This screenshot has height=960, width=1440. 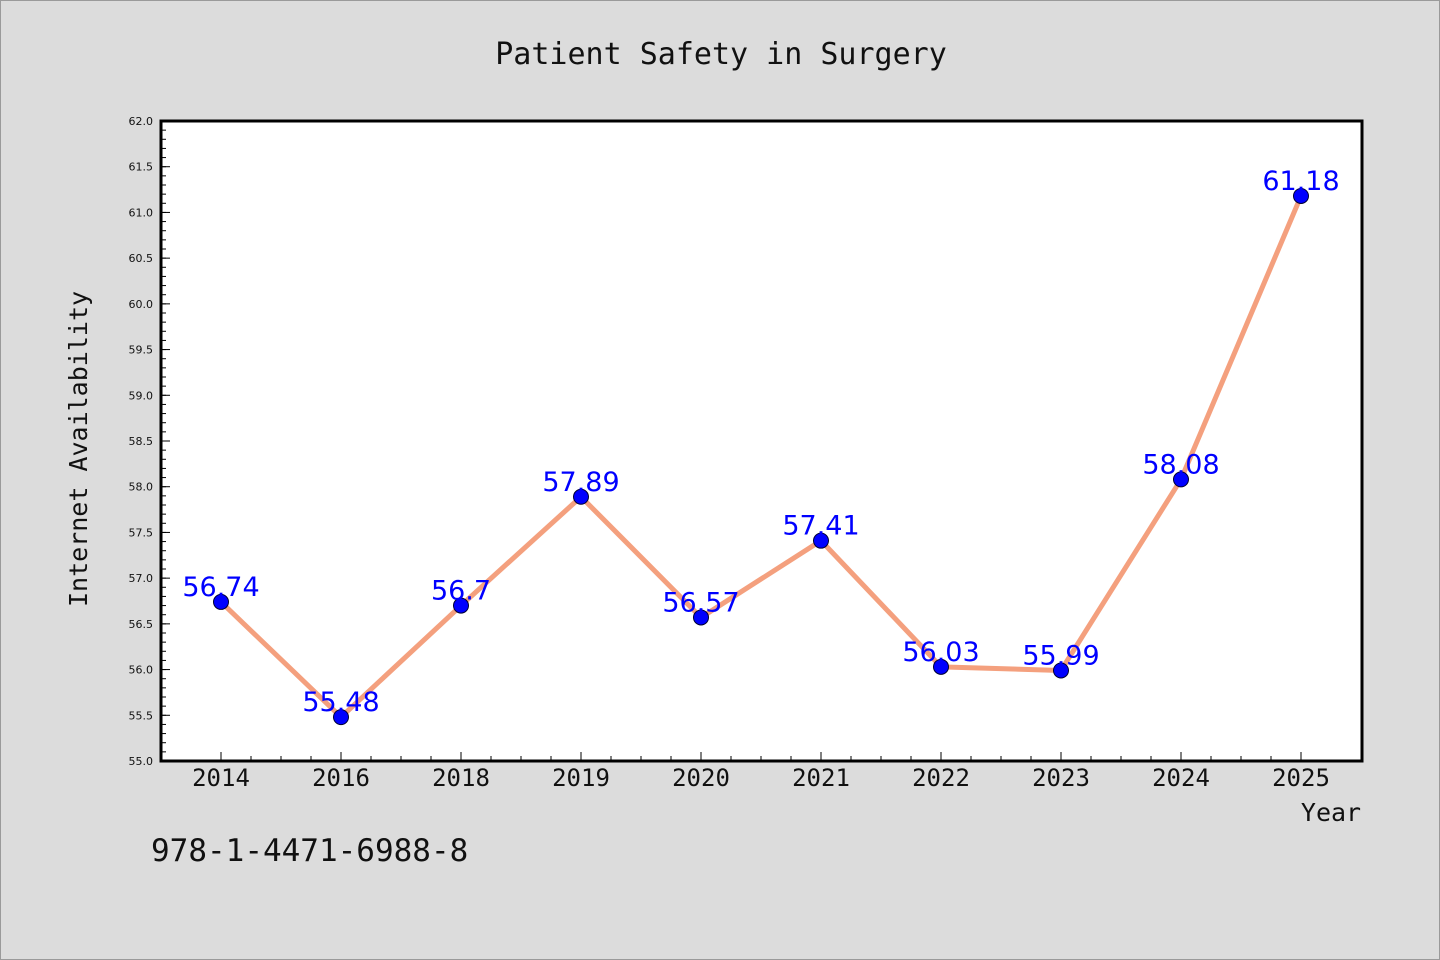 What do you see at coordinates (310, 851) in the screenshot?
I see `footer-code: 978-1-4471-6988-8` at bounding box center [310, 851].